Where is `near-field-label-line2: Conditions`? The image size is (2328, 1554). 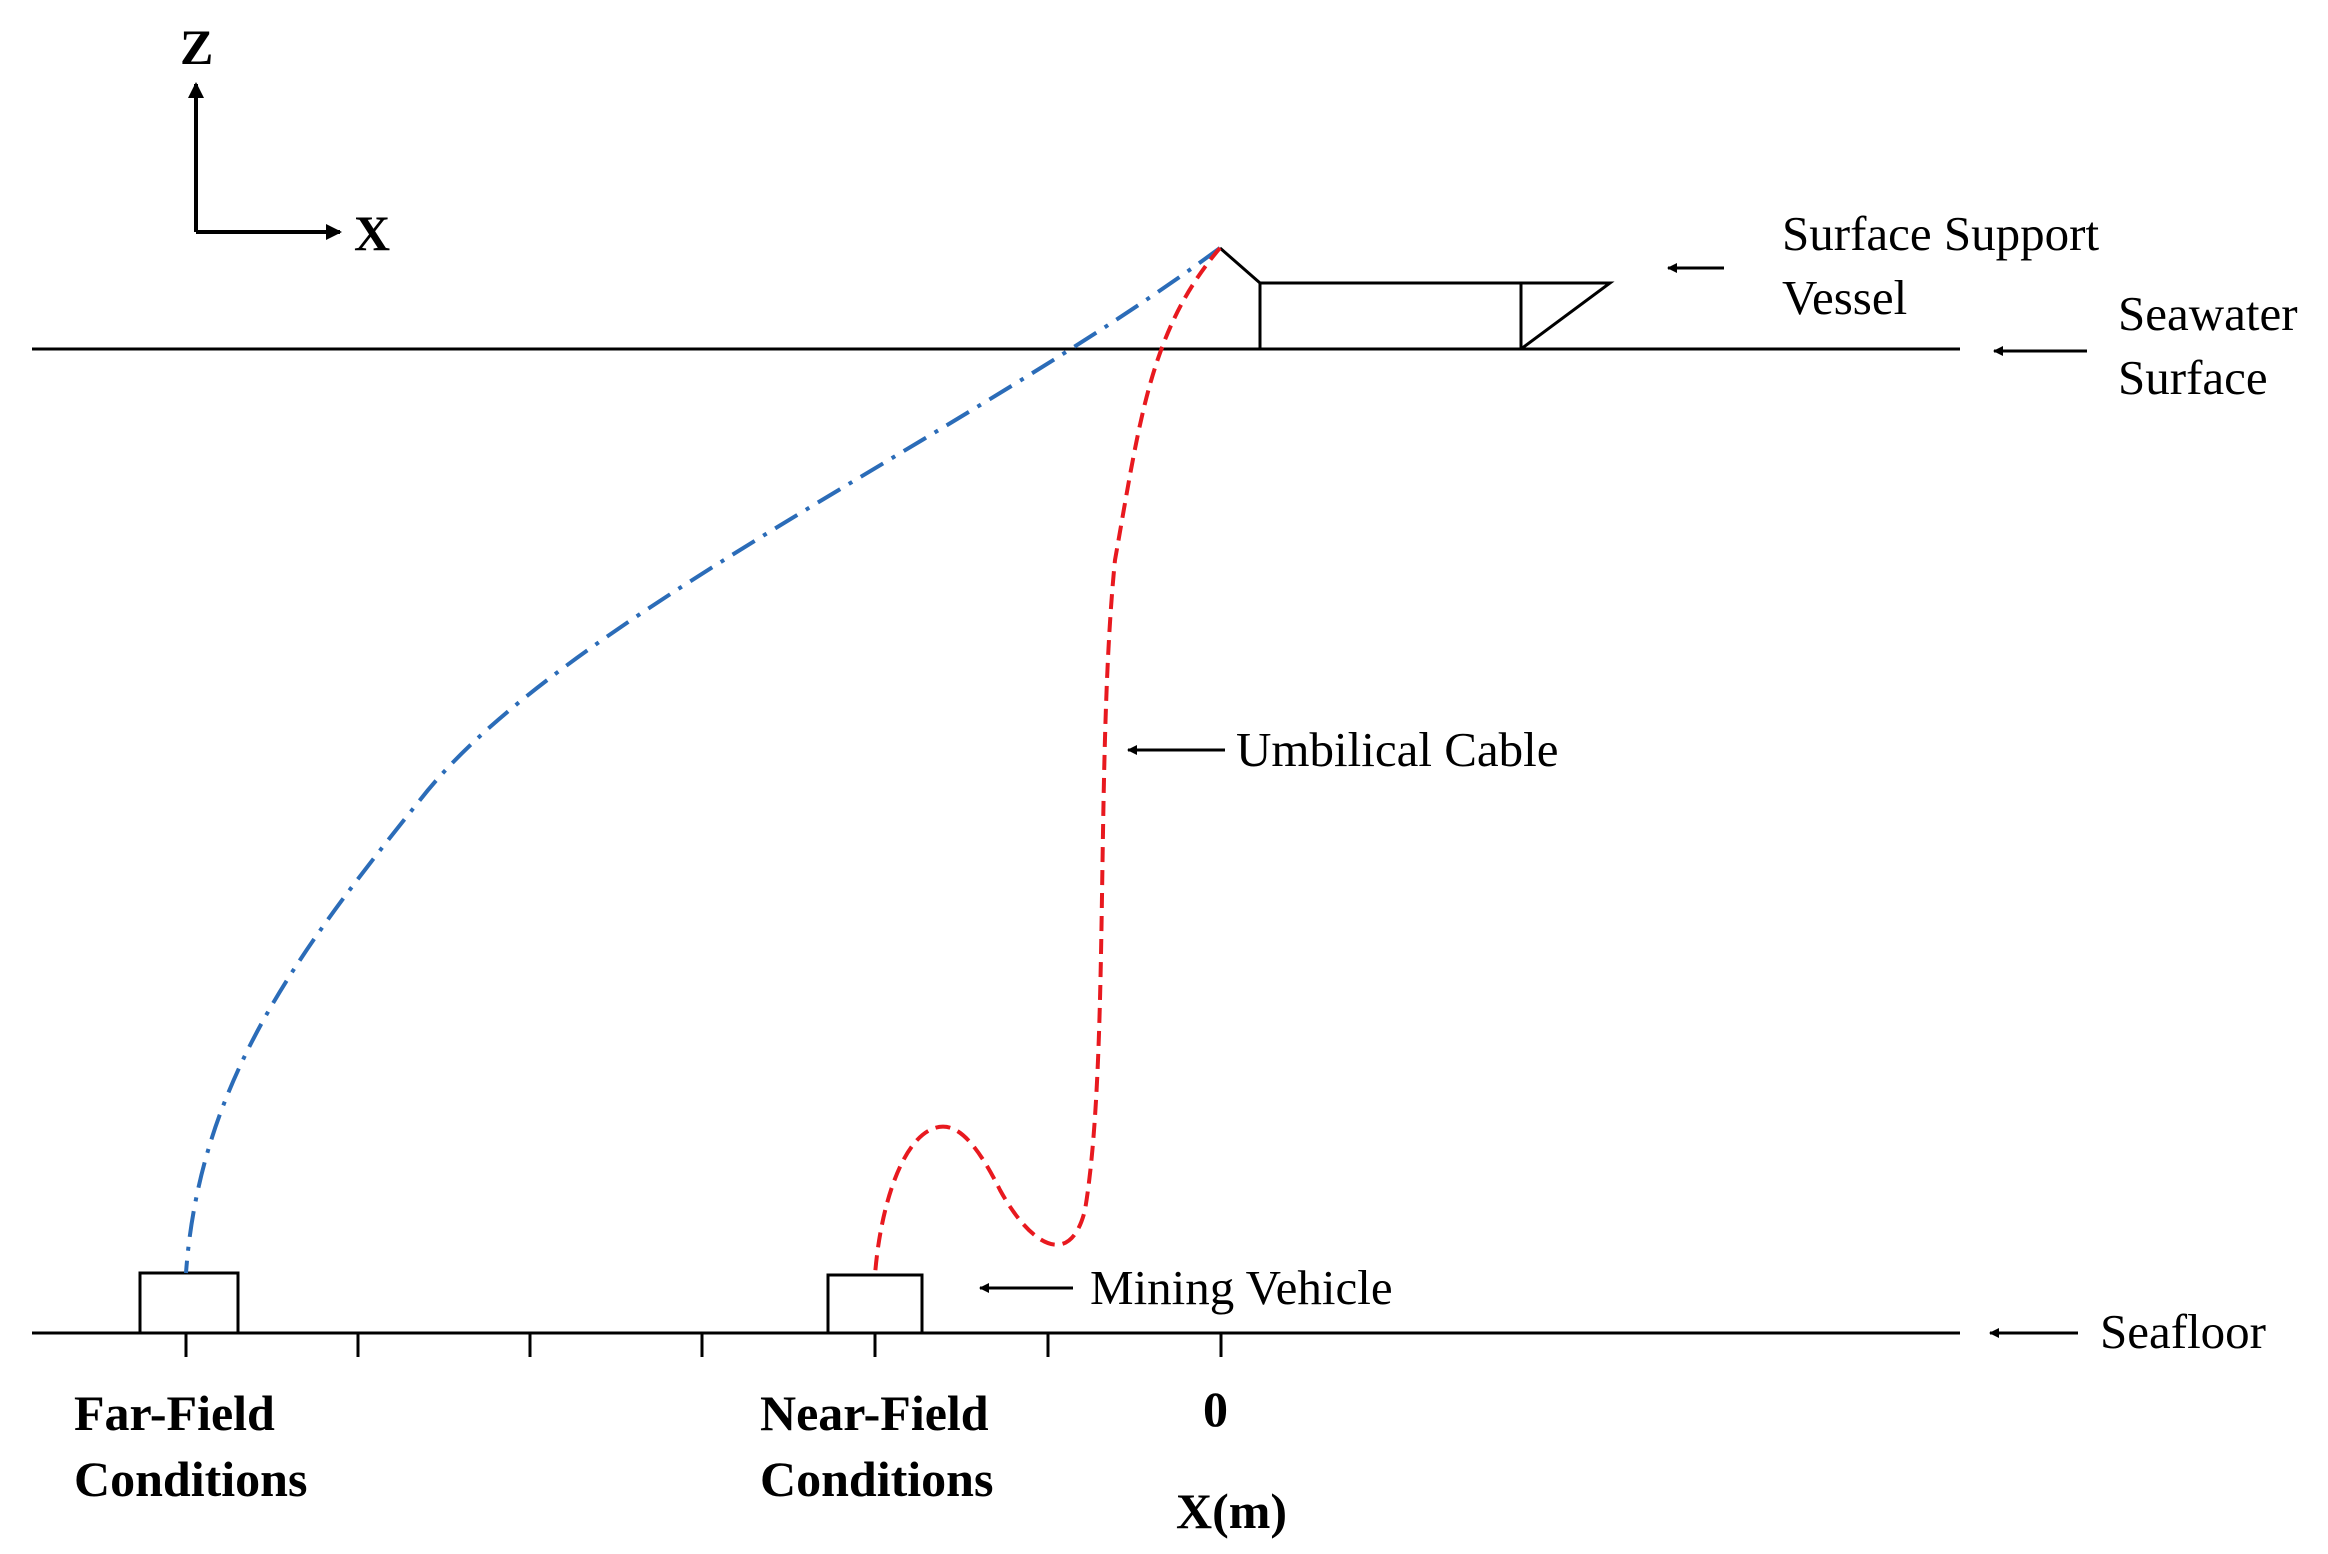
near-field-label-line2: Conditions is located at coordinates (876, 1479).